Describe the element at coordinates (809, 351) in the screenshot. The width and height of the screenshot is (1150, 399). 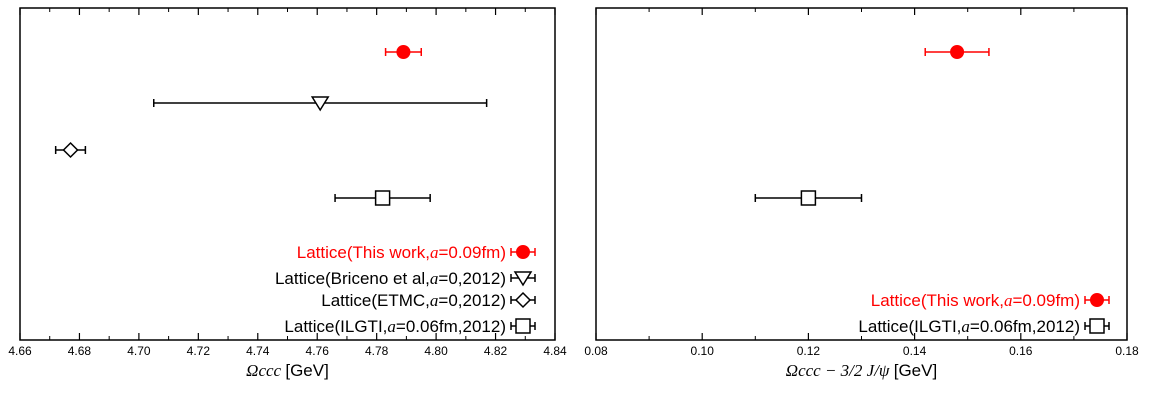
I see `x-tick-label: 0.12` at that location.